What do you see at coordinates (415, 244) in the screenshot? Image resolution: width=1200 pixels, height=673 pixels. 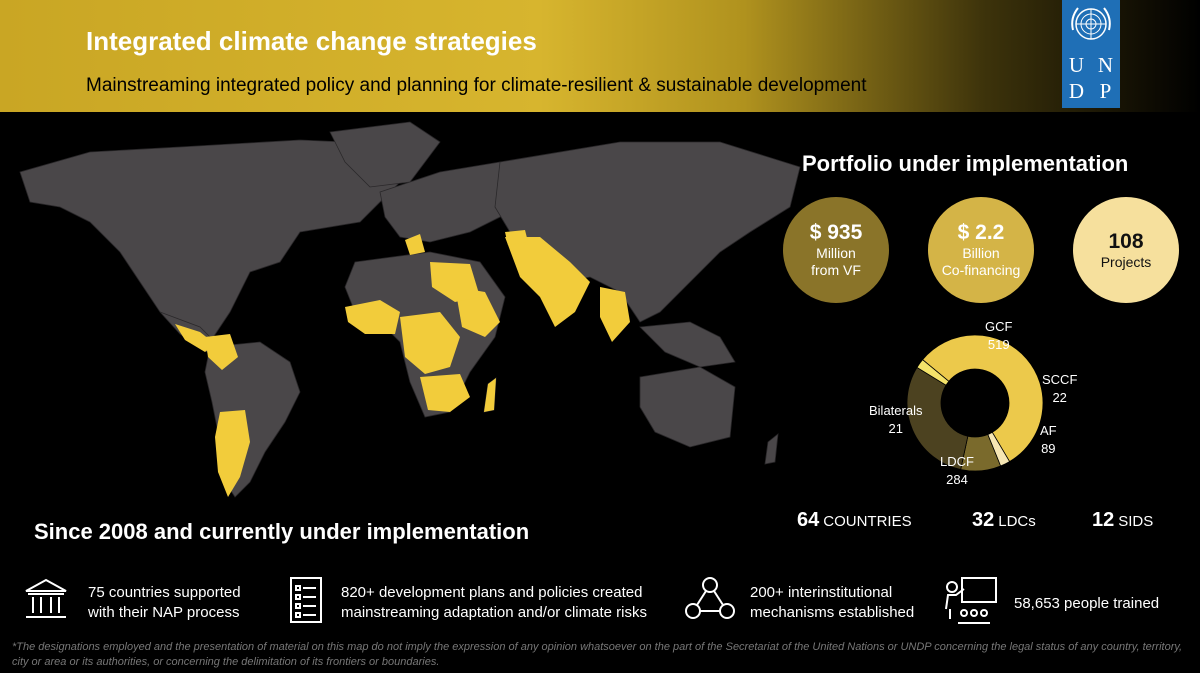 I see `map-highlight-europe-east` at bounding box center [415, 244].